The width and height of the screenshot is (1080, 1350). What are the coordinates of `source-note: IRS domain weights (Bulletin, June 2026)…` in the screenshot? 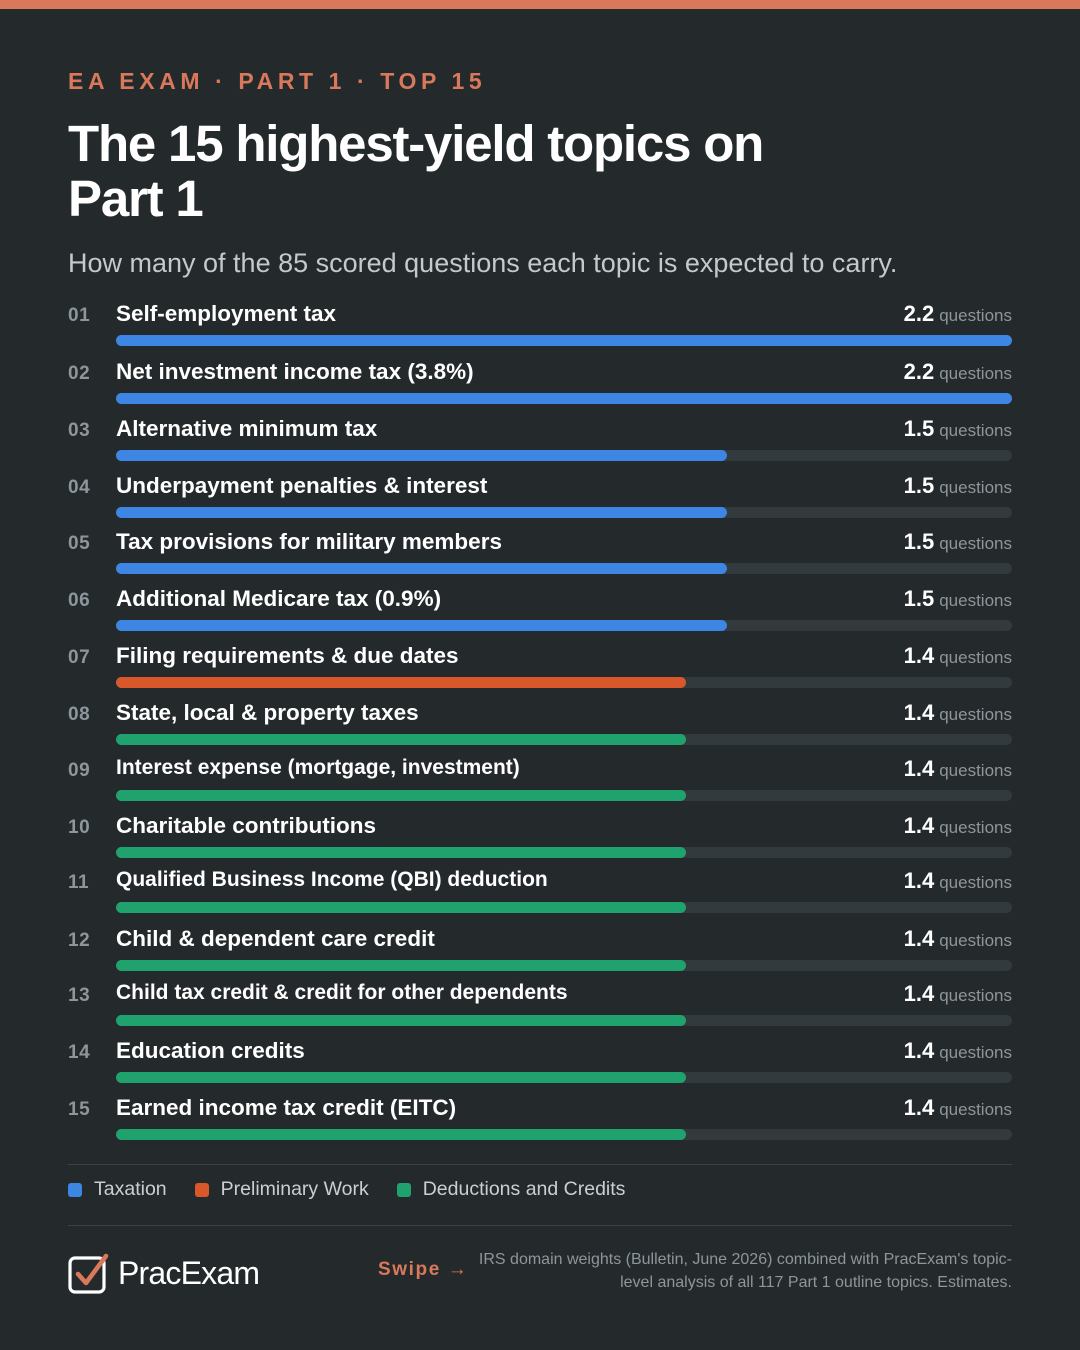 It's located at (745, 1271).